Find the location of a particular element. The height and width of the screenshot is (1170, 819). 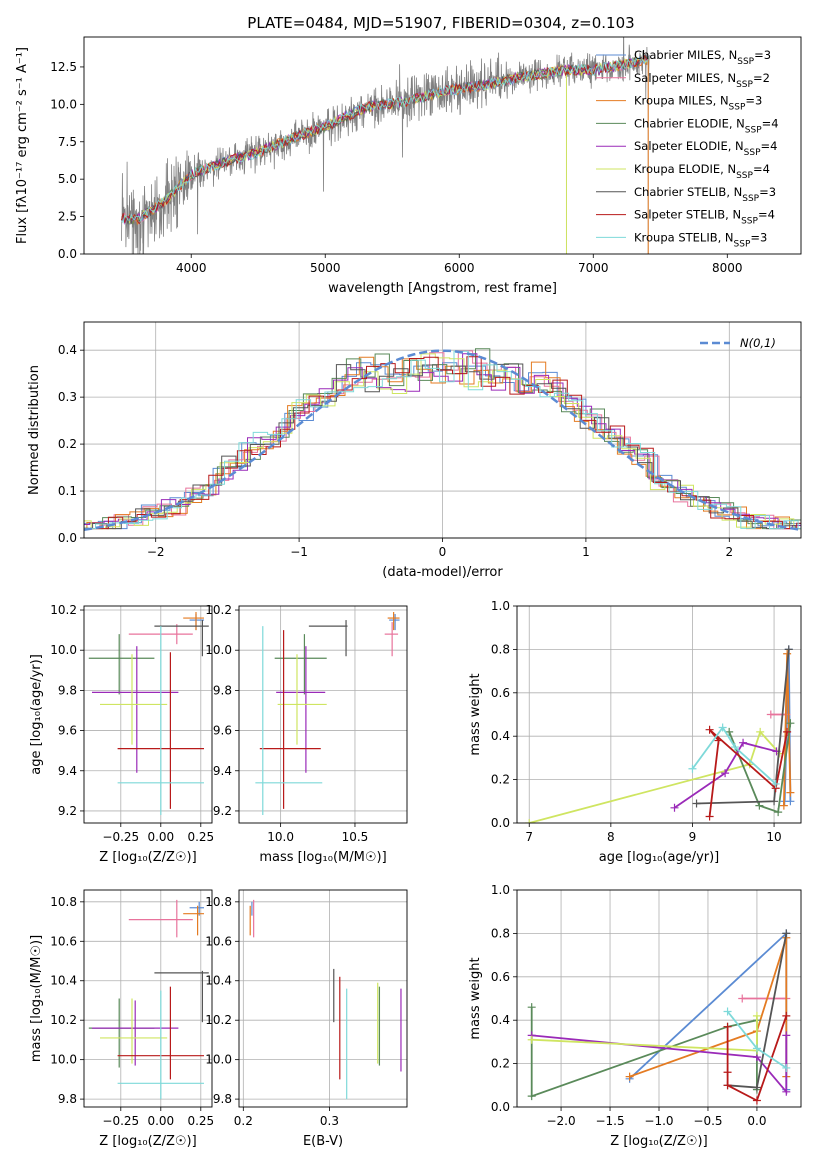

y-tick-label: 9.8 is located at coordinates (222, 1099).